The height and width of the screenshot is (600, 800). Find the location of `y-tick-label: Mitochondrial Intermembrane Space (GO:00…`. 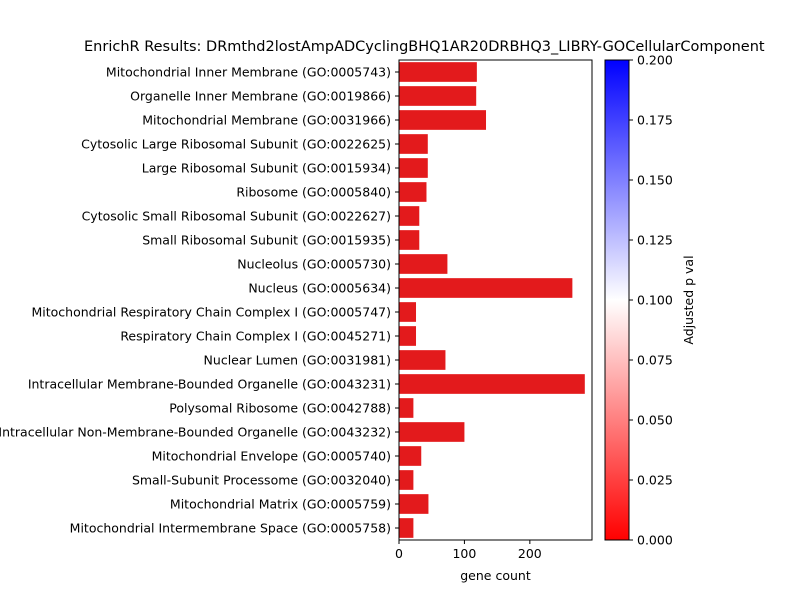

y-tick-label: Mitochondrial Intermembrane Space (GO:00… is located at coordinates (230, 528).